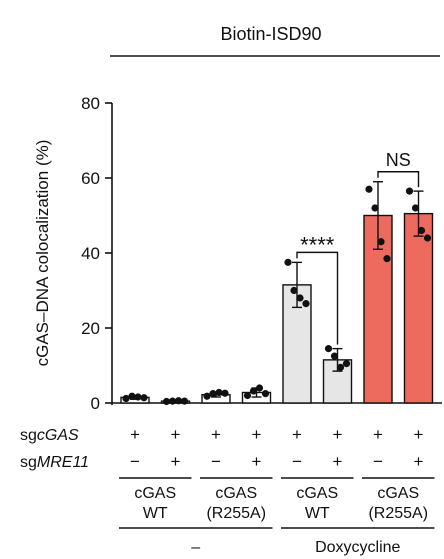 The height and width of the screenshot is (559, 444). Describe the element at coordinates (317, 244) in the screenshot. I see `significance-label: ****` at that location.